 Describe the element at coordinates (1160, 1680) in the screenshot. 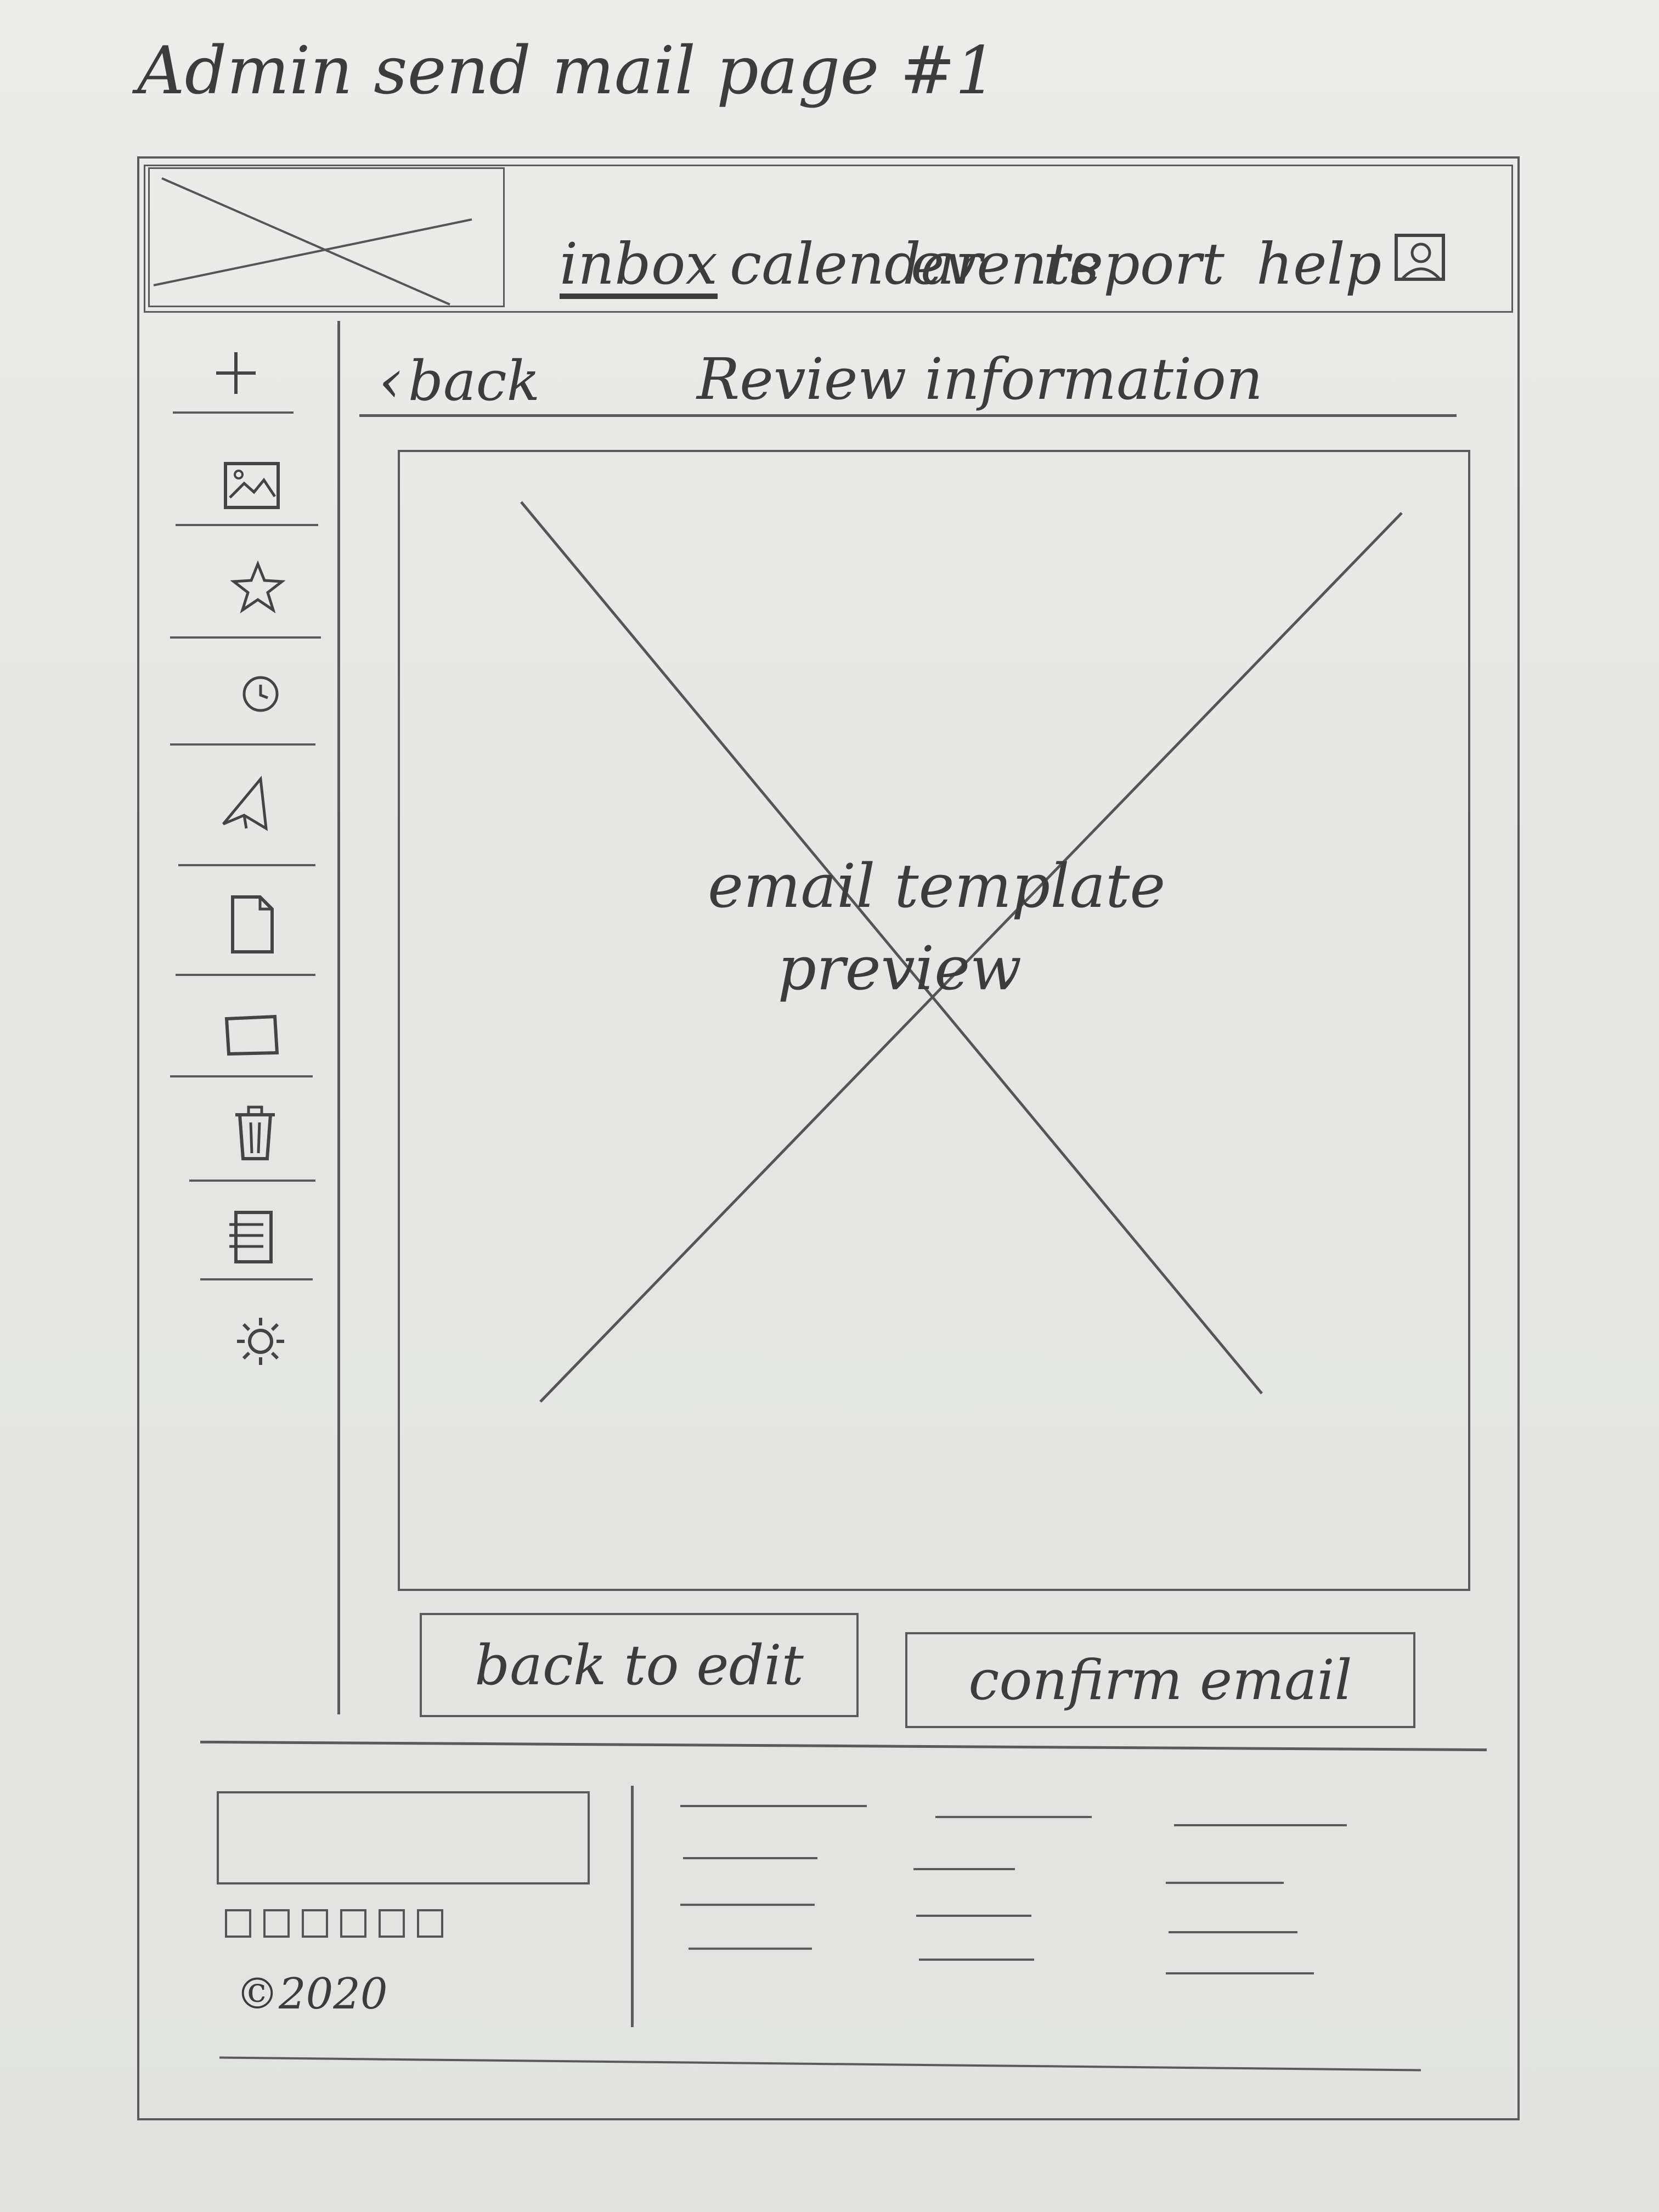

I see `confirm-email-button: confirm email` at that location.